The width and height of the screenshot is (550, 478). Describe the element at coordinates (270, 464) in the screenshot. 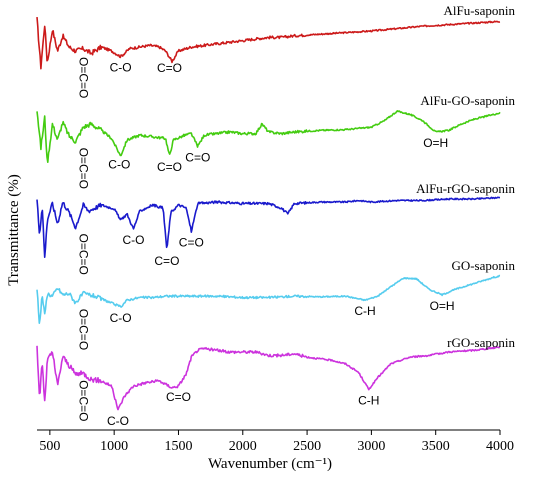

I see `x-axis-label: Wavenumber (cm⁻¹)` at that location.